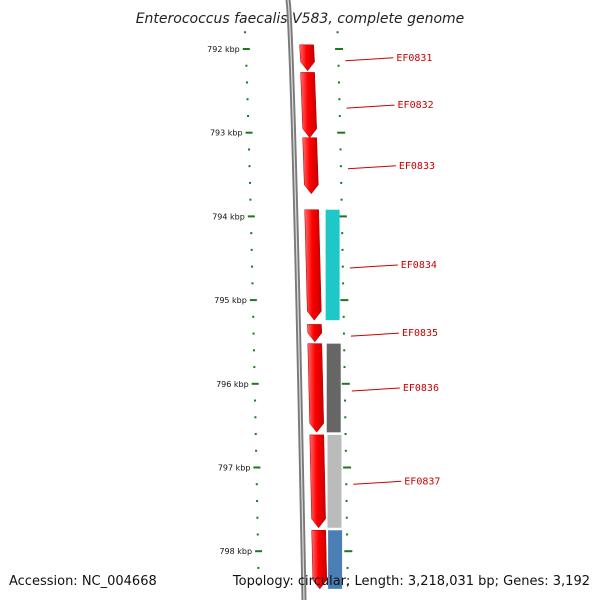 The image size is (600, 600). I want to click on gene-label: EF0833, so click(417, 166).